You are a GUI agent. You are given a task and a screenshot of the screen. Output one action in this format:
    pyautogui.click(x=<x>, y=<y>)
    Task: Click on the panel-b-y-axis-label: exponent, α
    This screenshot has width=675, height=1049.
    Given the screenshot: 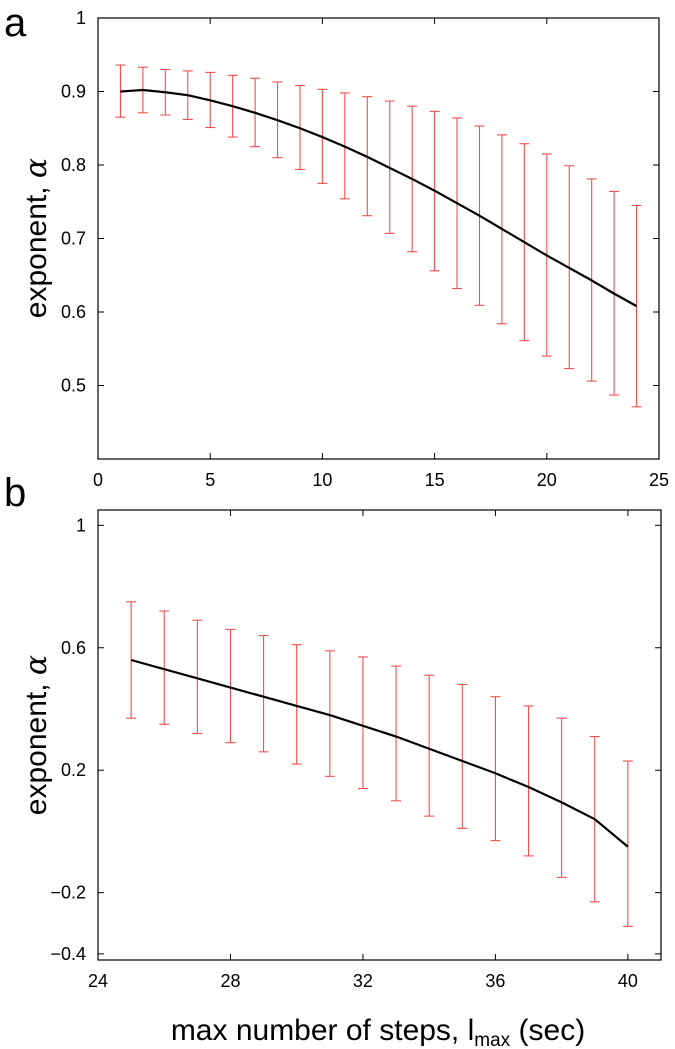 What is the action you would take?
    pyautogui.click(x=36, y=735)
    